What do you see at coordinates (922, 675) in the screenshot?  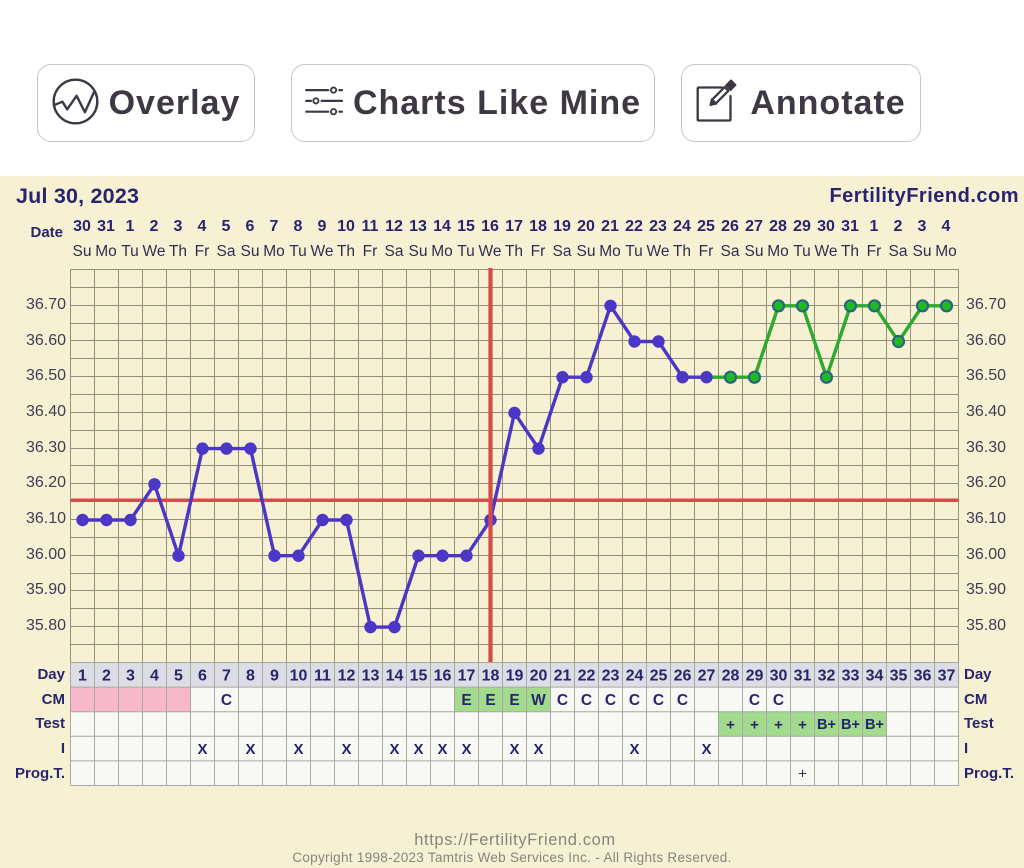 I see `svg-text: 36` at bounding box center [922, 675].